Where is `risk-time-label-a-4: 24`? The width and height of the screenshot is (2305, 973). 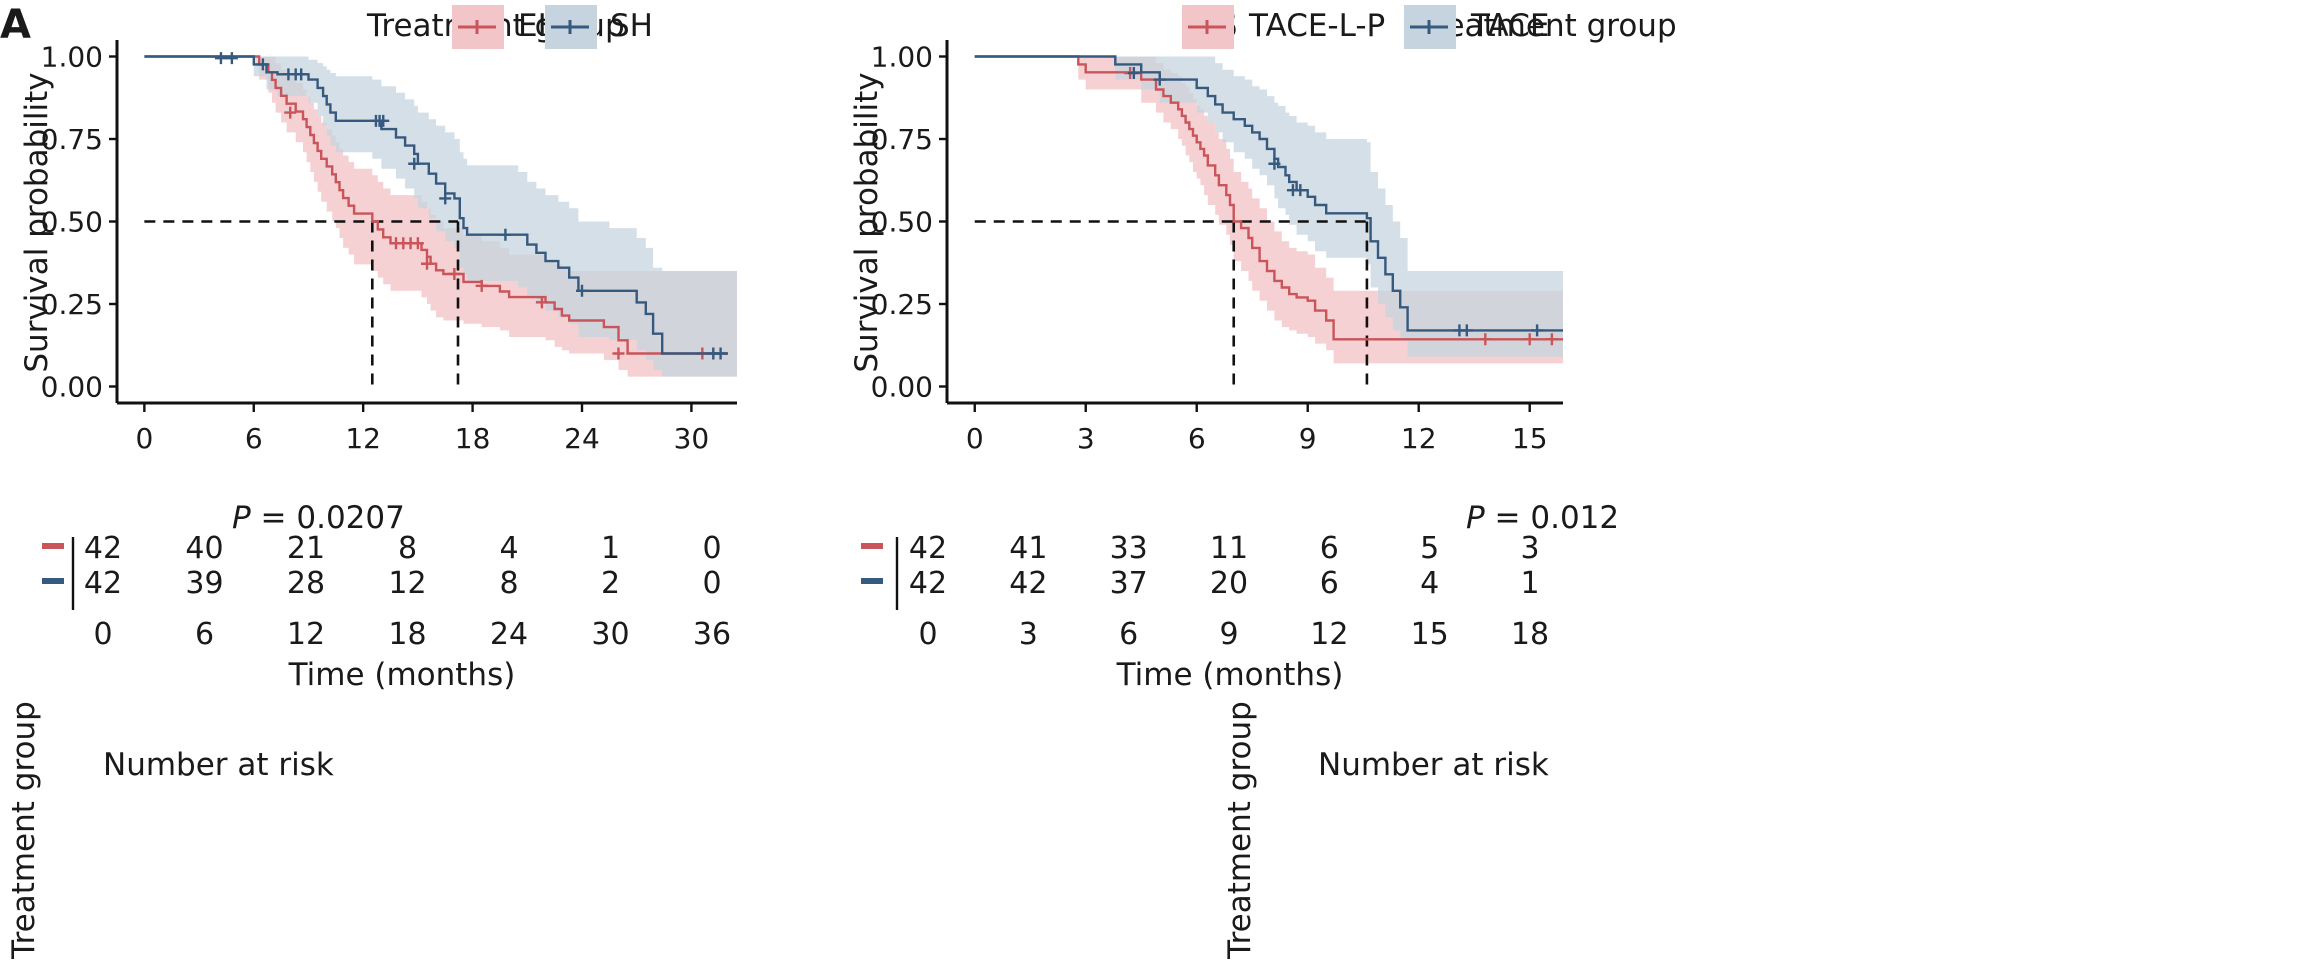 risk-time-label-a-4: 24 is located at coordinates (509, 634).